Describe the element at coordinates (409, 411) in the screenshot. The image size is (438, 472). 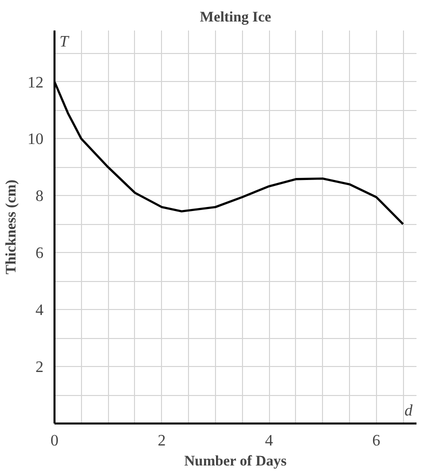
I see `annotation: d` at that location.